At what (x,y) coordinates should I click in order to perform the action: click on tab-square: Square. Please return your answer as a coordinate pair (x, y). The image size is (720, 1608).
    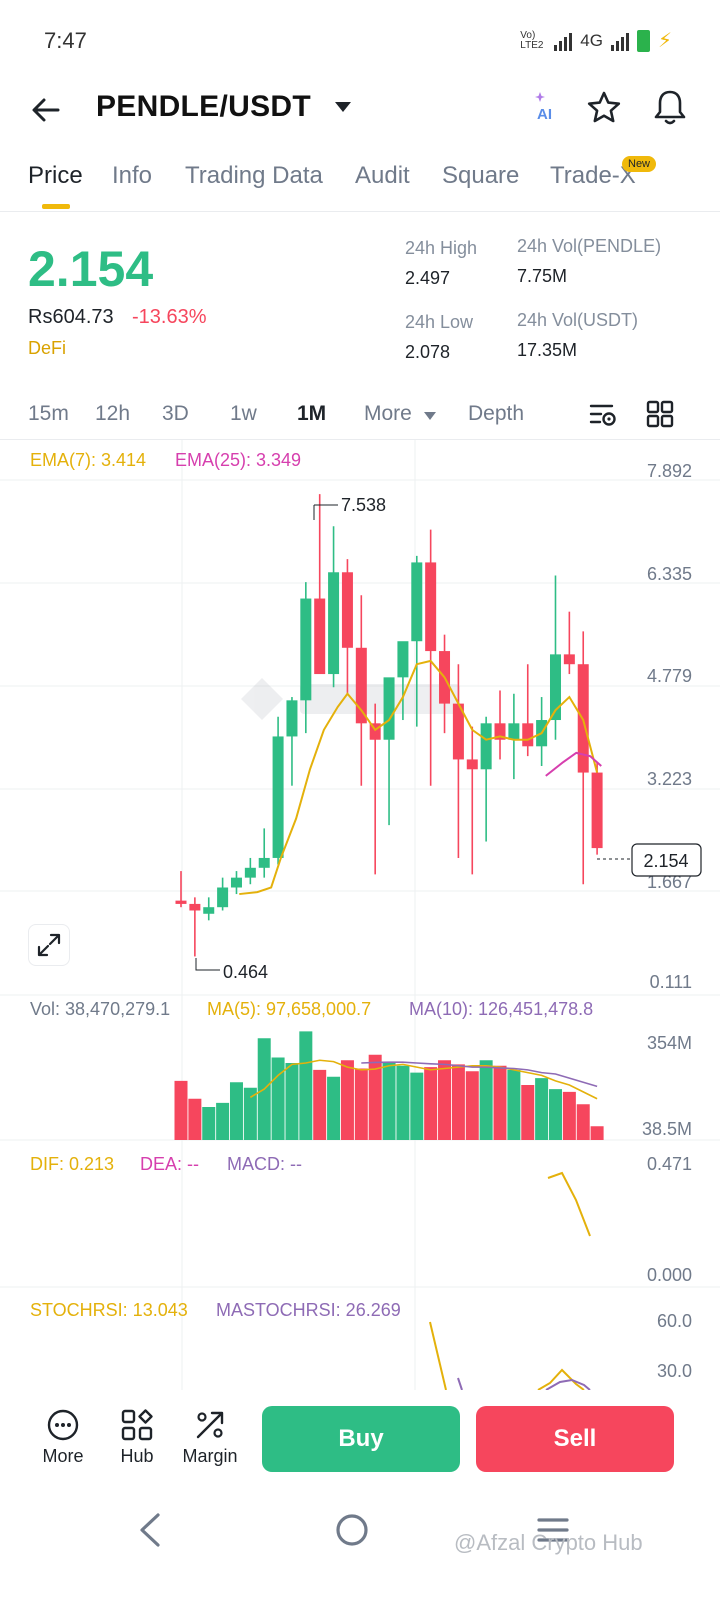
    Looking at the image, I should click on (481, 175).